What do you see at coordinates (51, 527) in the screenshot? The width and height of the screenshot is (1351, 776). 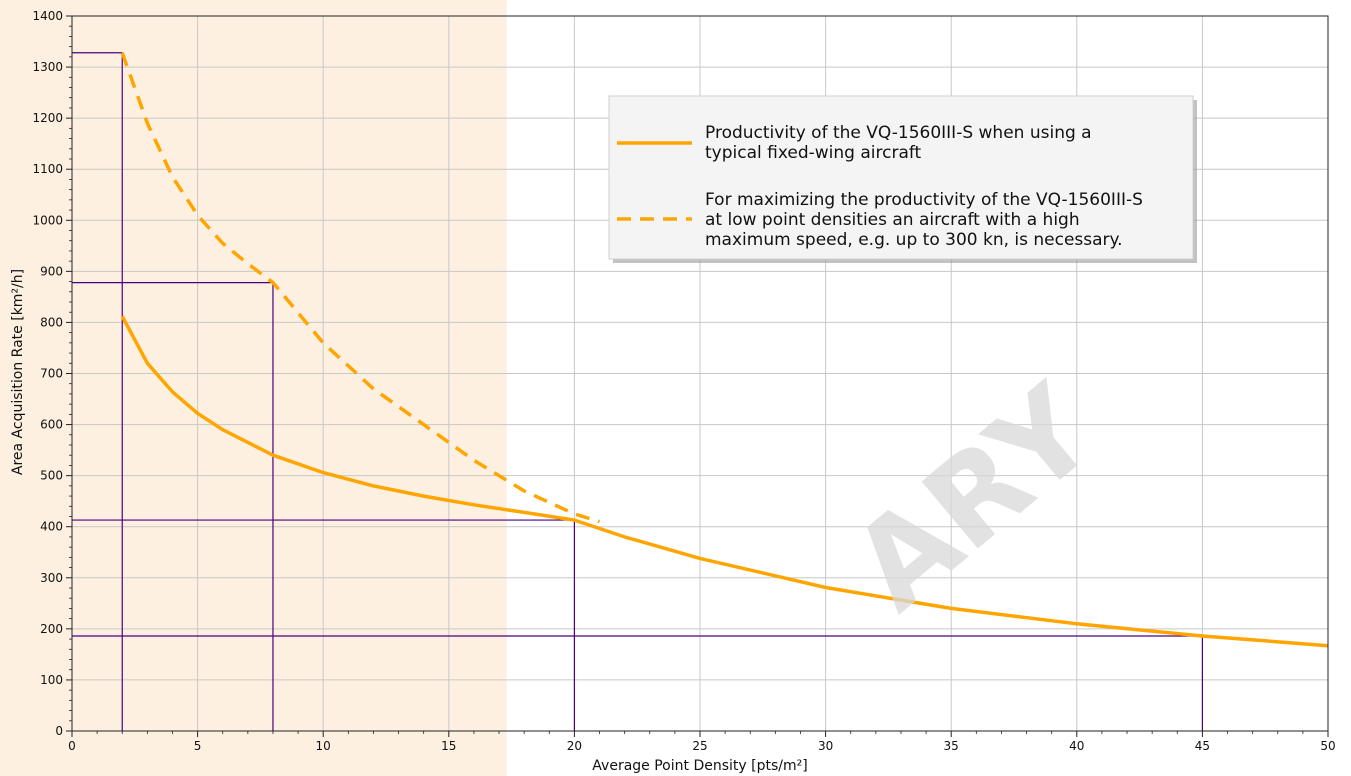 I see `y-tick-label: 400` at bounding box center [51, 527].